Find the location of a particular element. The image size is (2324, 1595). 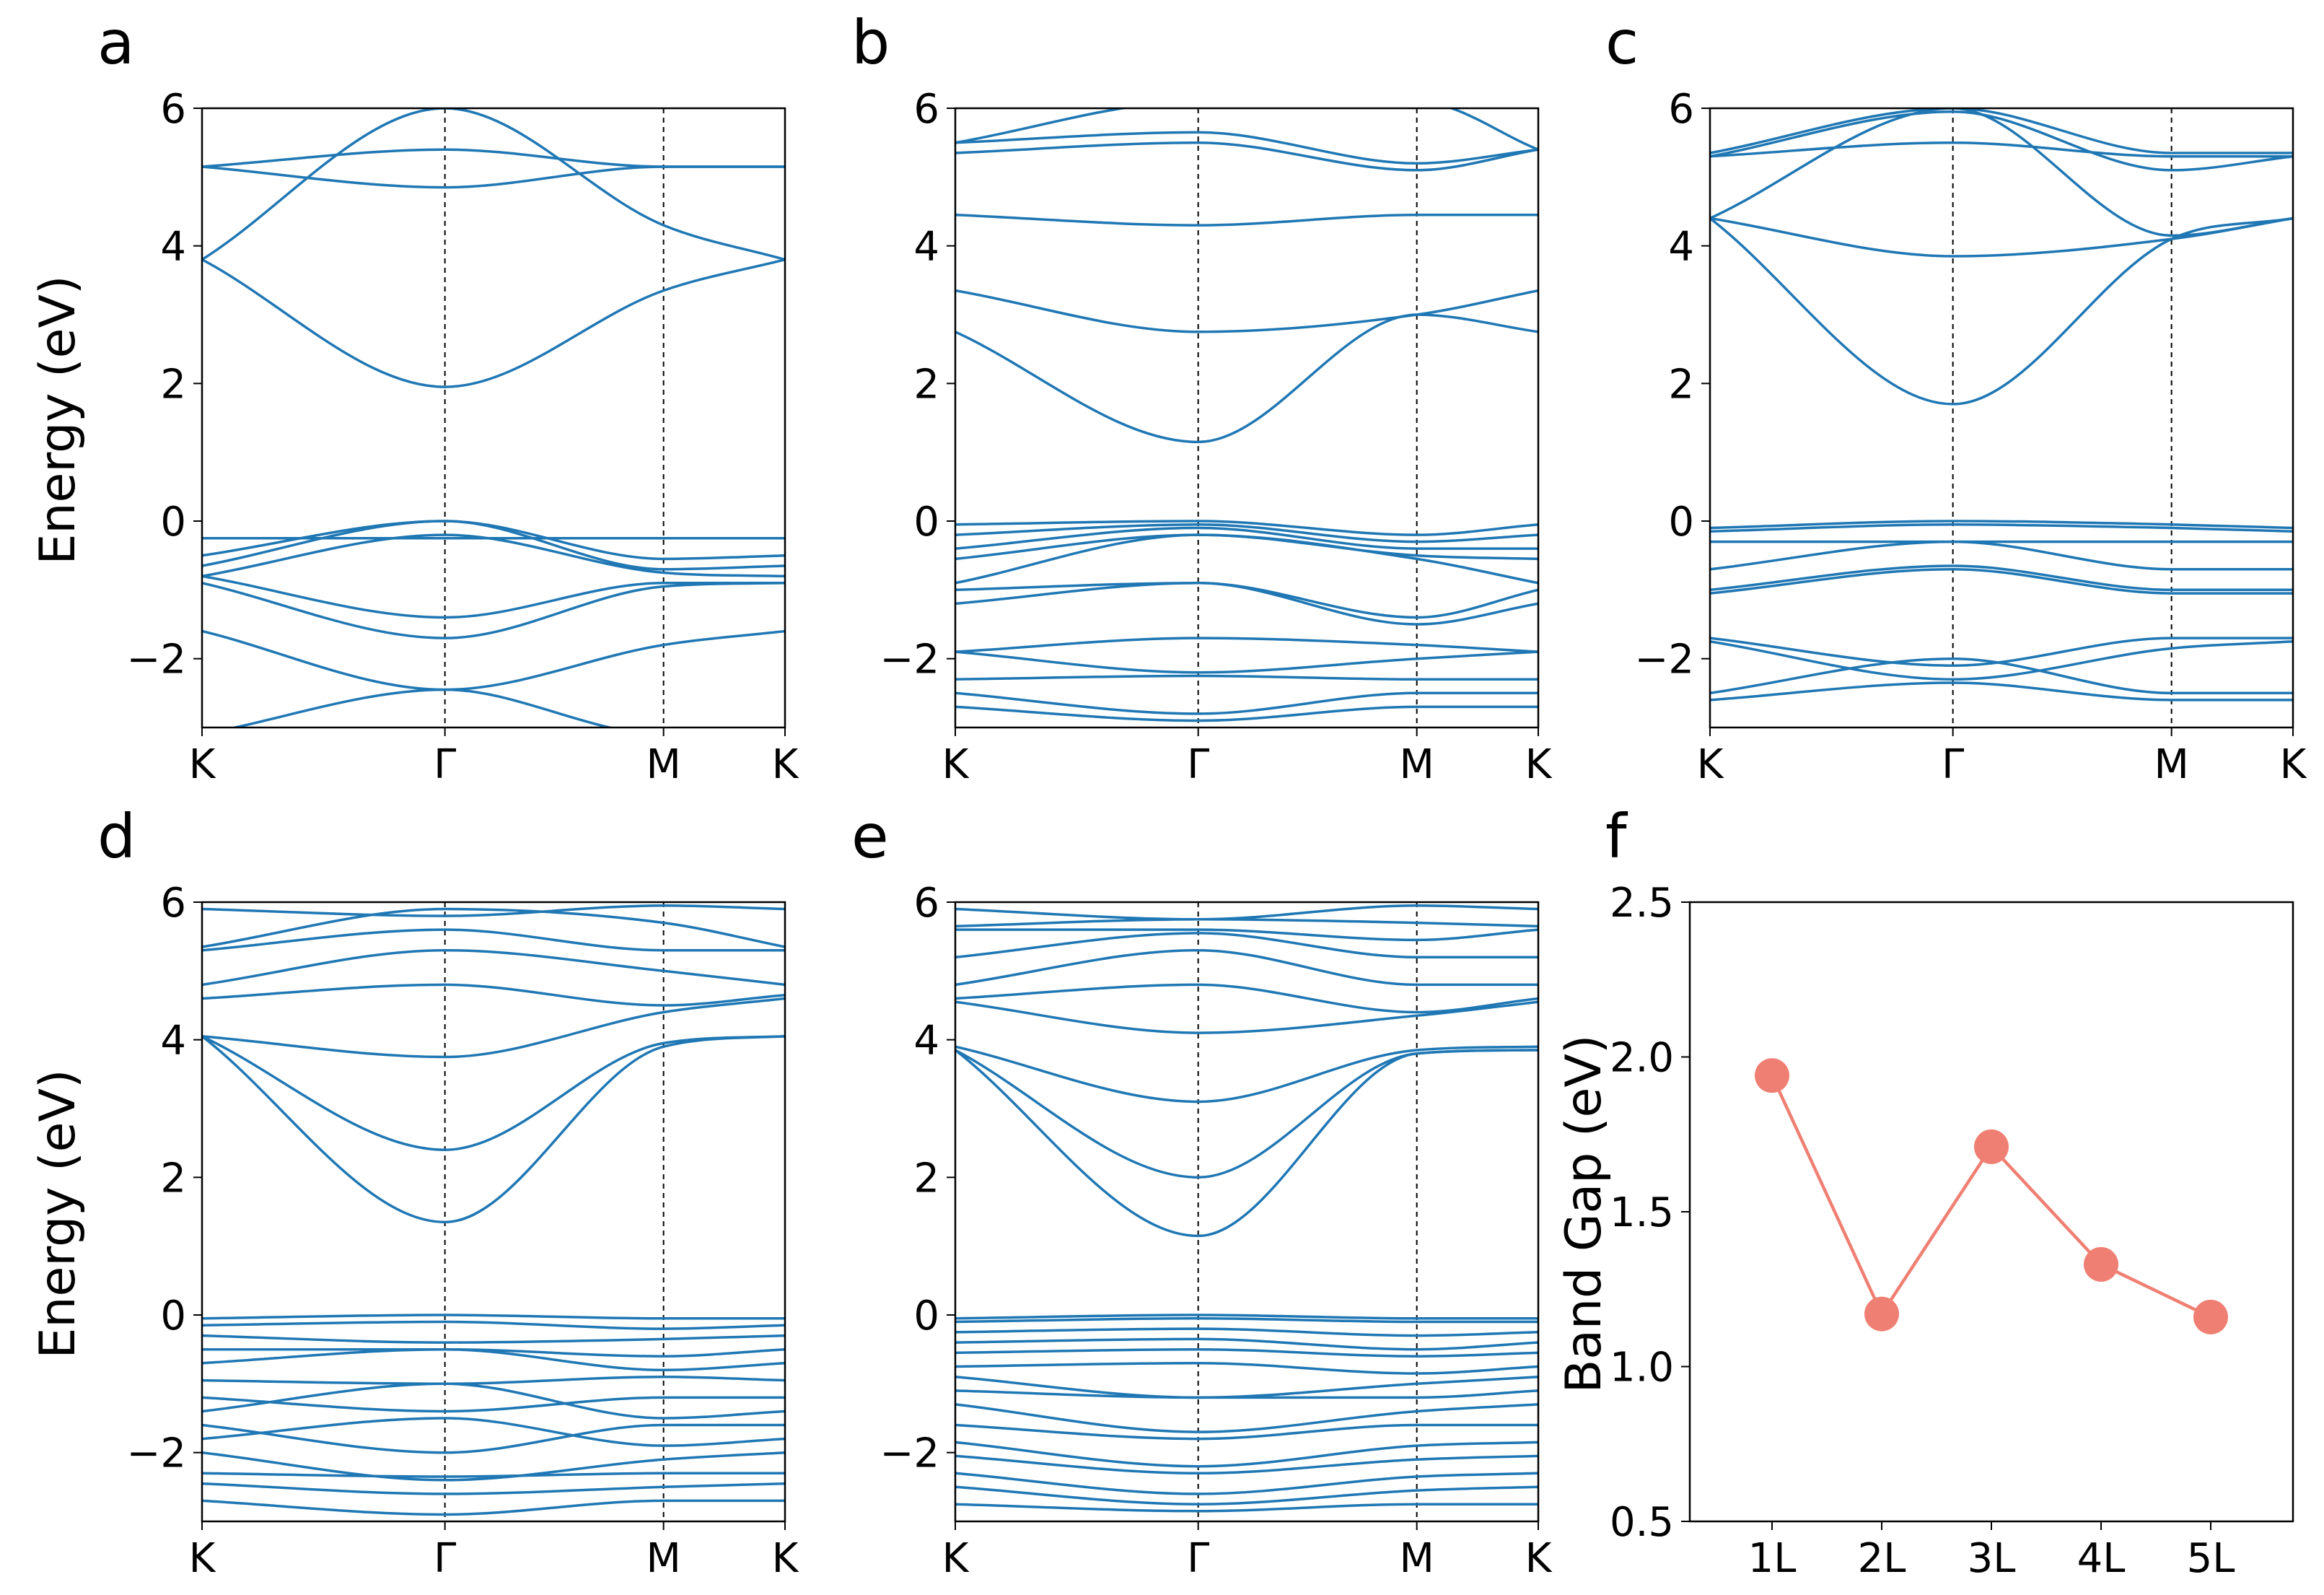

y-tick-label: 1.5 is located at coordinates (1642, 1212).